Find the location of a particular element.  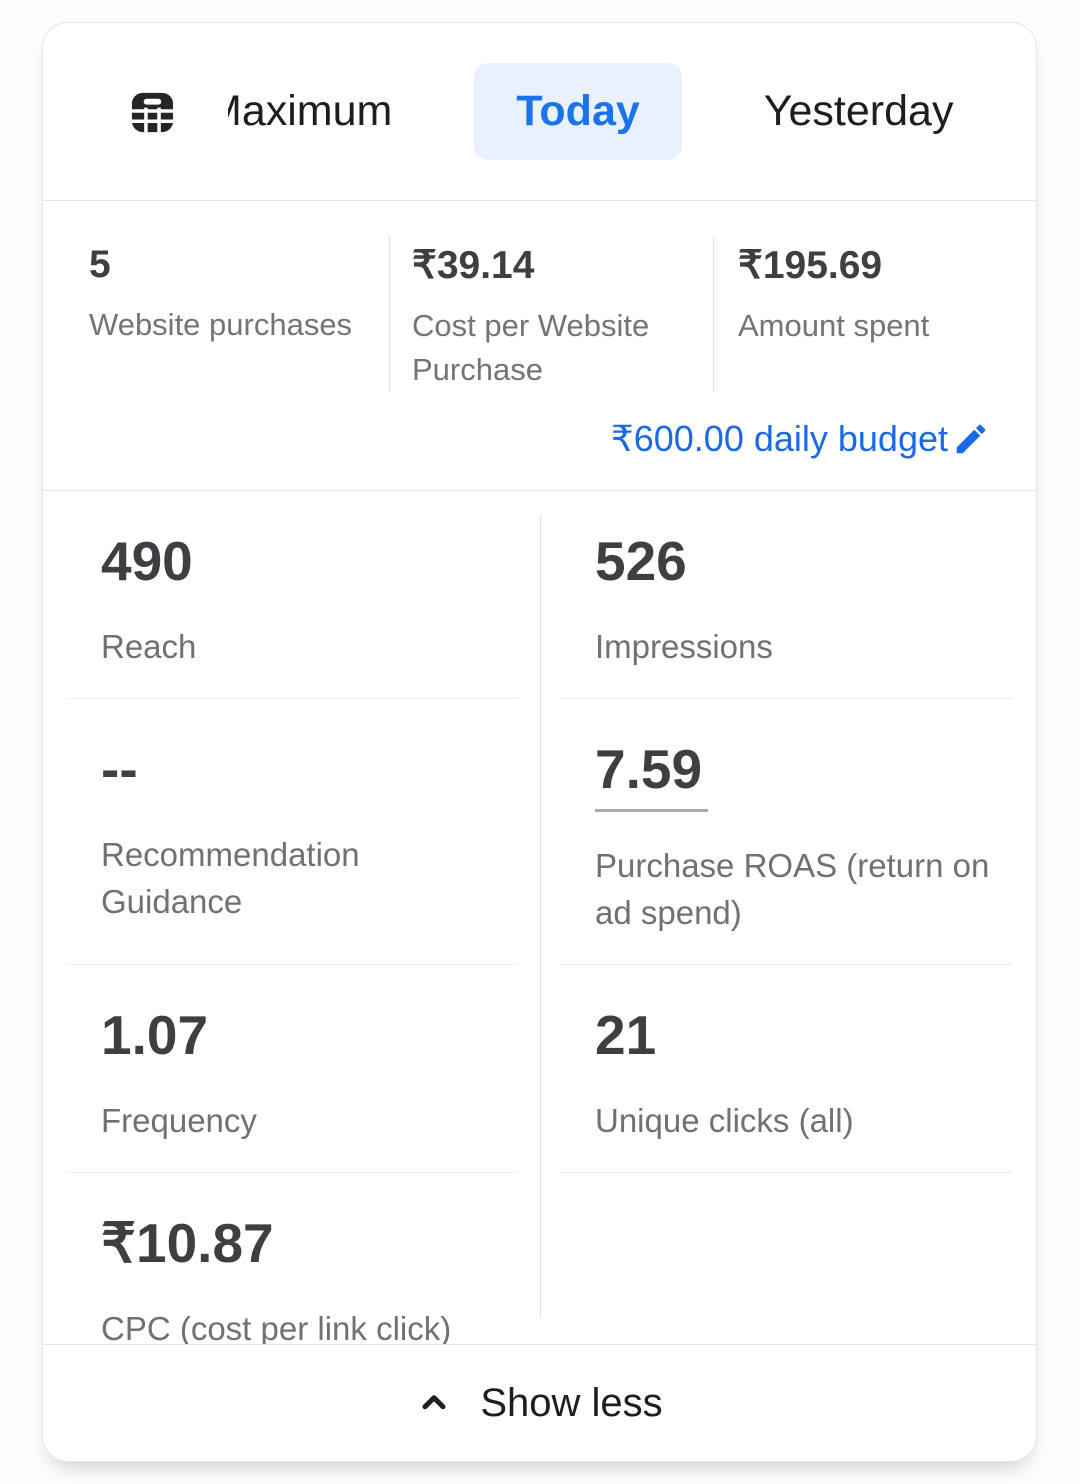

metric-label: Recommendation Guidance is located at coordinates (230, 878).